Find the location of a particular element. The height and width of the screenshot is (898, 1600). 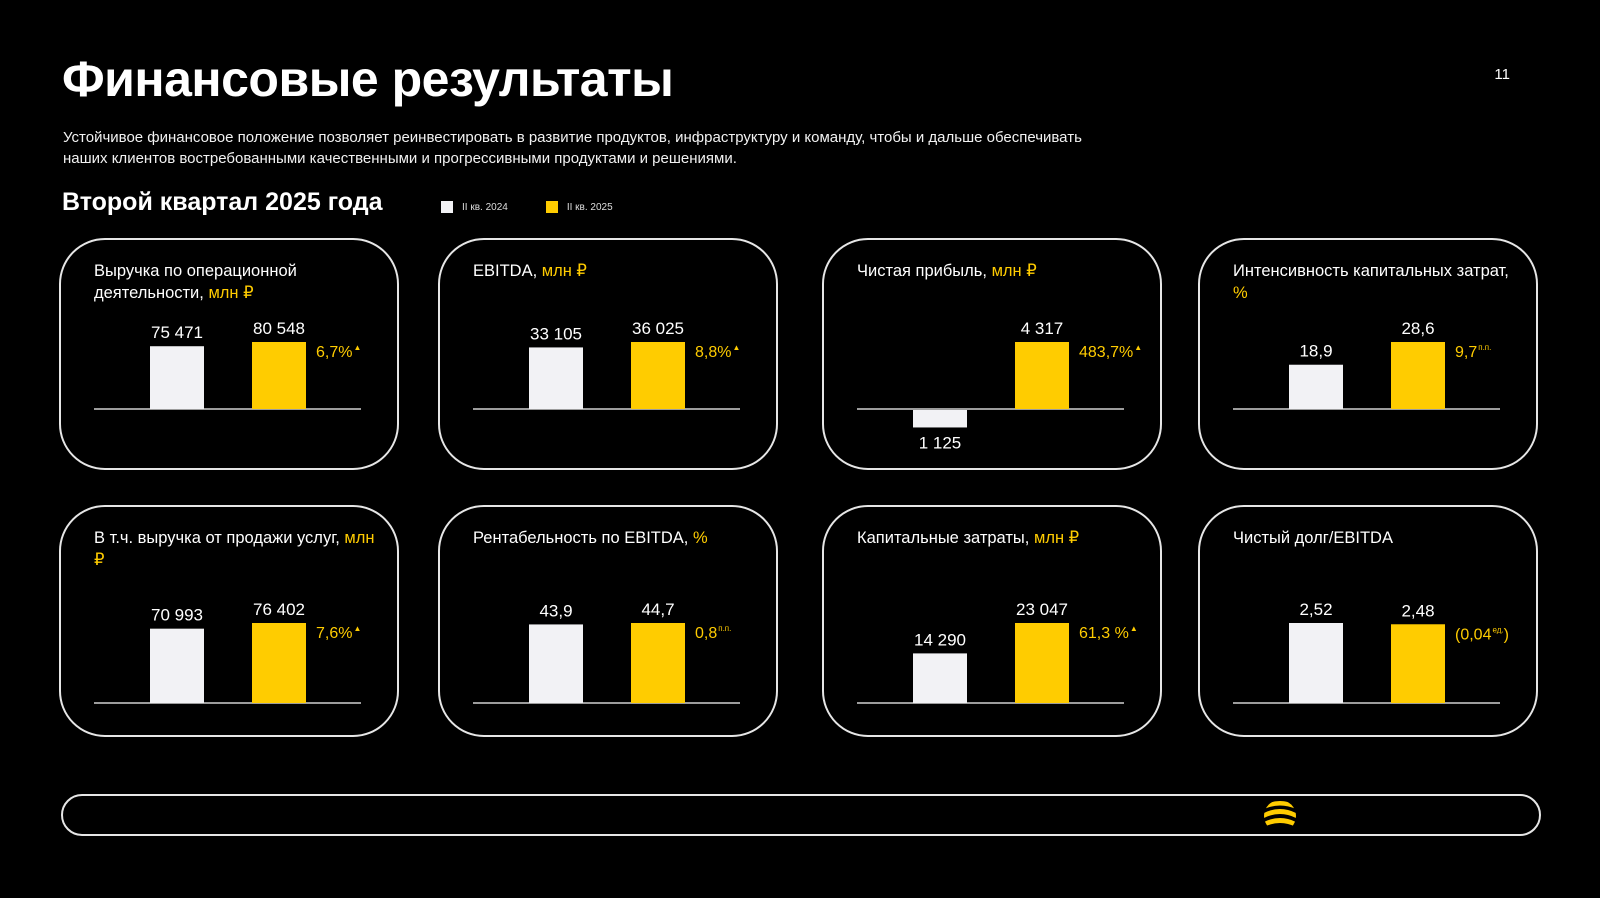

value-label-prev: 18,9 is located at coordinates (1315, 351).